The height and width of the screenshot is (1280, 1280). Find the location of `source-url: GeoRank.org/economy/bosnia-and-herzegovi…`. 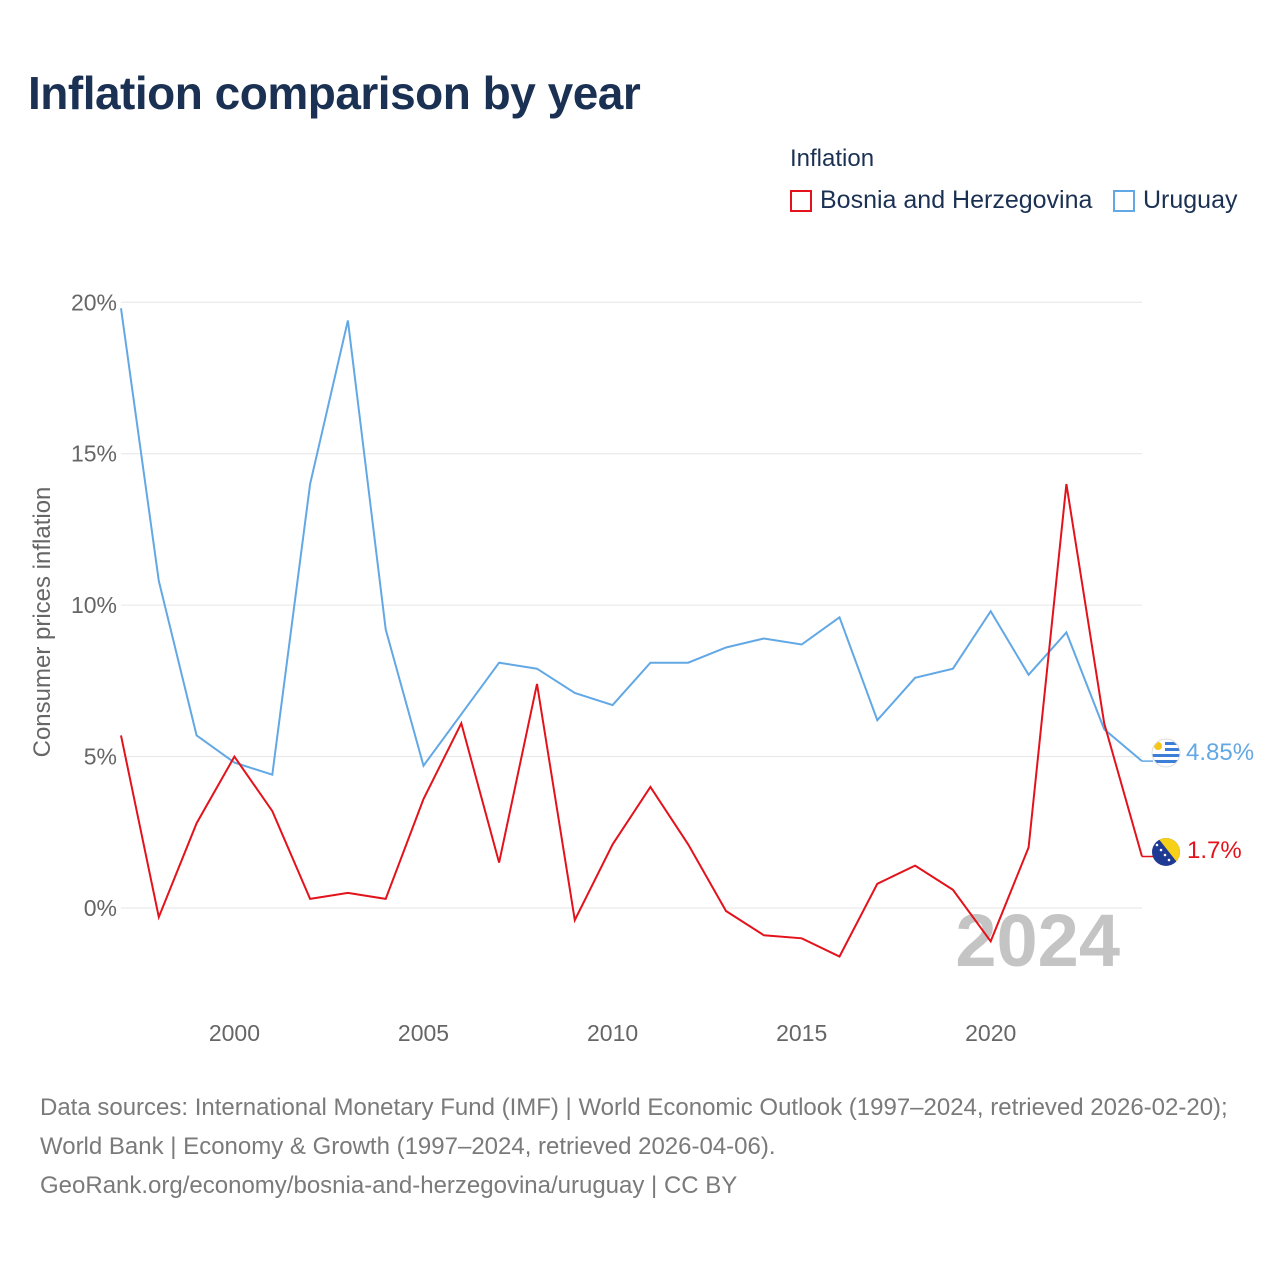

source-url: GeoRank.org/economy/bosnia-and-herzegovi… is located at coordinates (389, 1185).